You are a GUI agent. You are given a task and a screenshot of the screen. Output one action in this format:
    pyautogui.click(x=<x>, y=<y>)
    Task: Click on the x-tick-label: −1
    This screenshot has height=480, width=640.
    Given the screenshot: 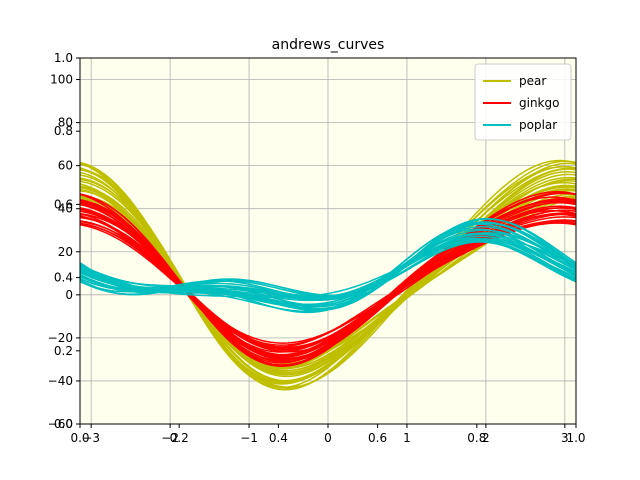 What is the action you would take?
    pyautogui.click(x=249, y=438)
    